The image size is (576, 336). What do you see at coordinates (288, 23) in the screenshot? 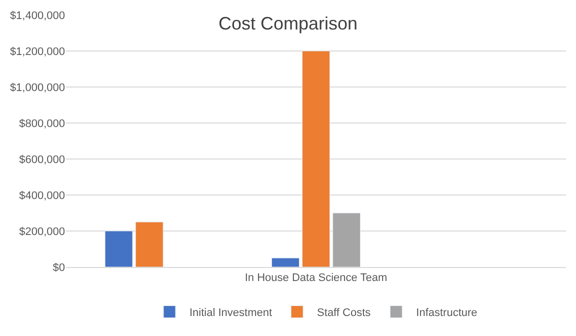
I see `chart-title: Cost Comparison` at bounding box center [288, 23].